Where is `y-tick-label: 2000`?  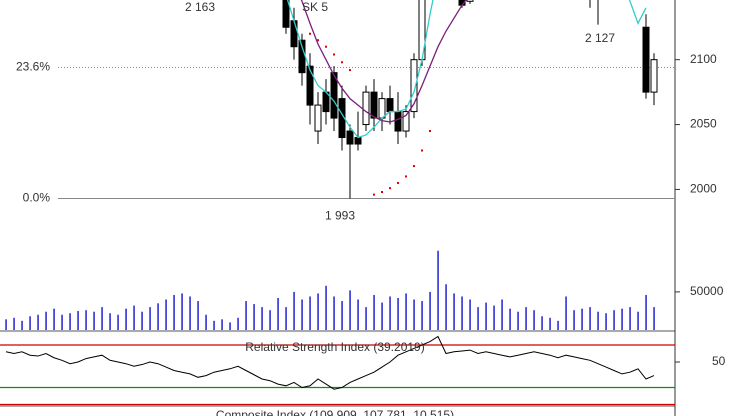
y-tick-label: 2000 is located at coordinates (703, 189).